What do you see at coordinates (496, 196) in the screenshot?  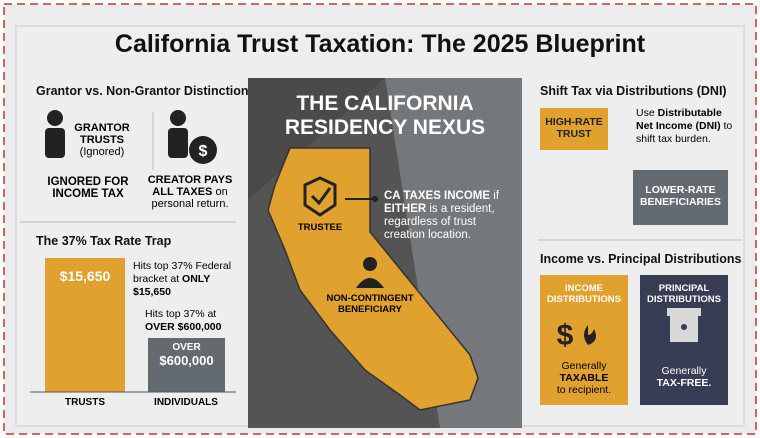 I see `text: if` at bounding box center [496, 196].